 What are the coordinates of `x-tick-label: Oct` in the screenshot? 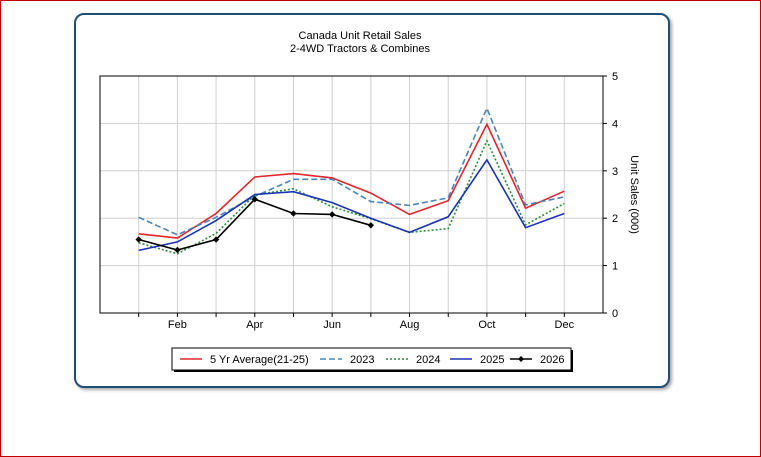 It's located at (486, 325).